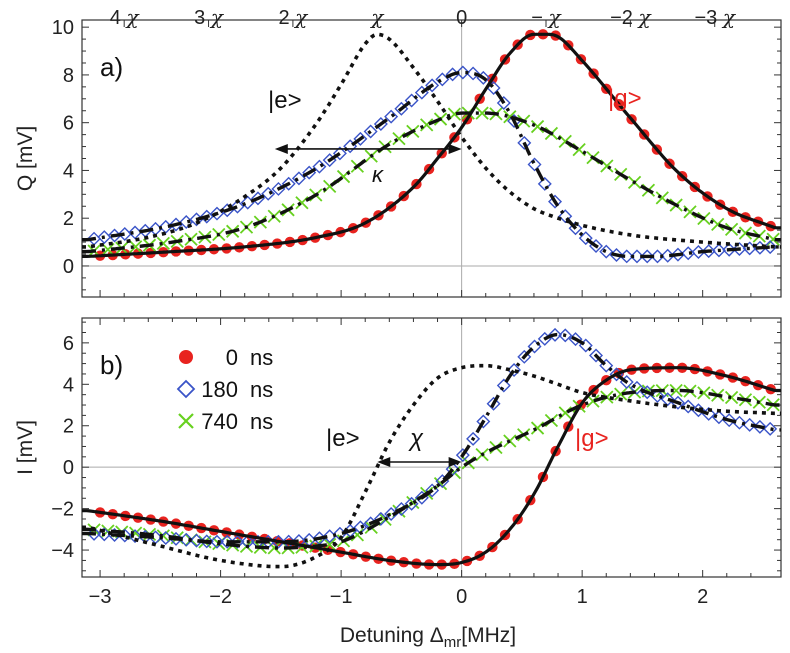 The height and width of the screenshot is (653, 790). I want to click on y-tick-label: 8, so click(68, 76).